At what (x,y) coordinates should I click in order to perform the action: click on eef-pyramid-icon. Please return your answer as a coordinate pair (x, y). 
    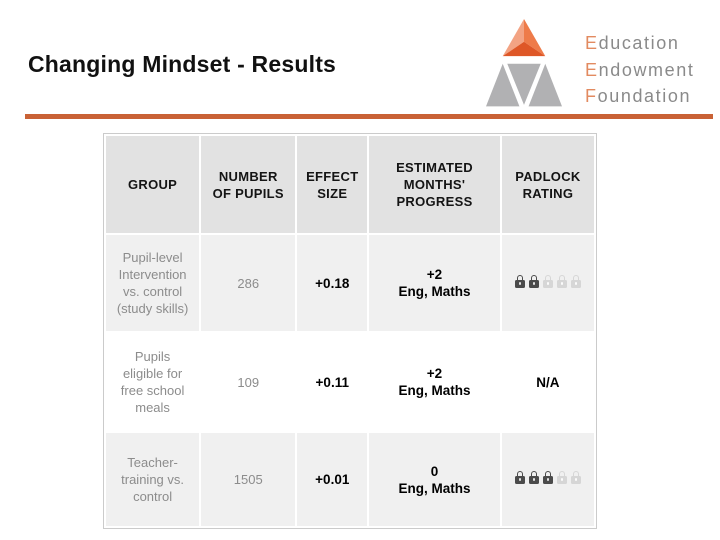
    Looking at the image, I should click on (524, 62).